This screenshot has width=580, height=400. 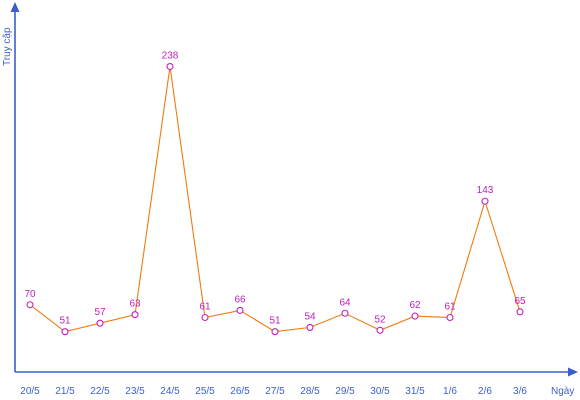 What do you see at coordinates (562, 391) in the screenshot?
I see `x-axis-title: Ngày` at bounding box center [562, 391].